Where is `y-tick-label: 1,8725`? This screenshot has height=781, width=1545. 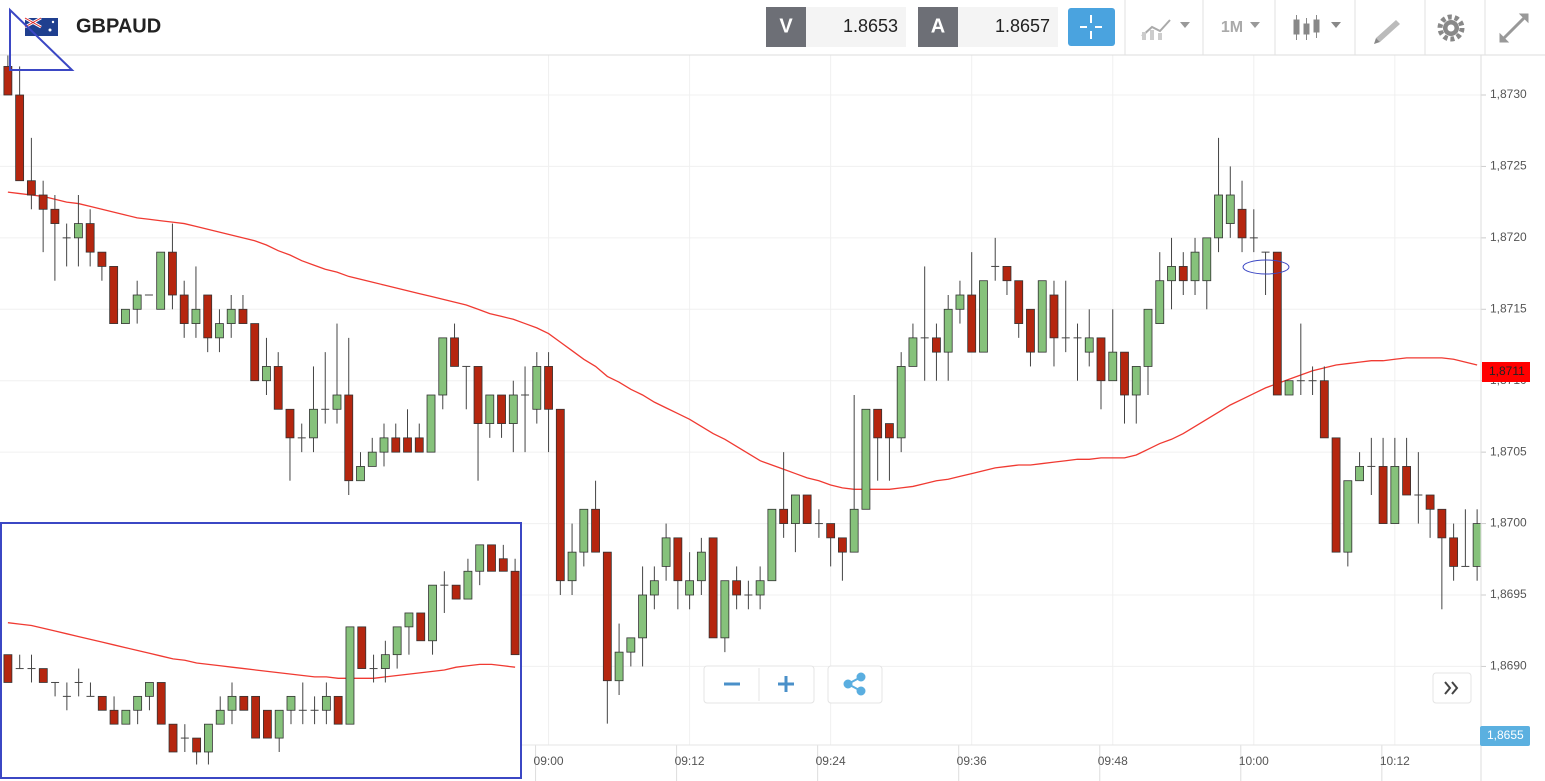 y-tick-label: 1,8725 is located at coordinates (1508, 166).